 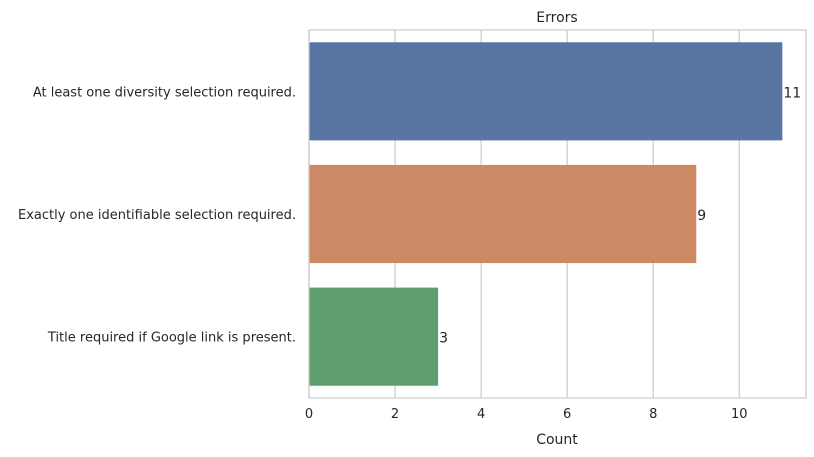 What do you see at coordinates (443, 339) in the screenshot?
I see `bar-value-label-3: 3` at bounding box center [443, 339].